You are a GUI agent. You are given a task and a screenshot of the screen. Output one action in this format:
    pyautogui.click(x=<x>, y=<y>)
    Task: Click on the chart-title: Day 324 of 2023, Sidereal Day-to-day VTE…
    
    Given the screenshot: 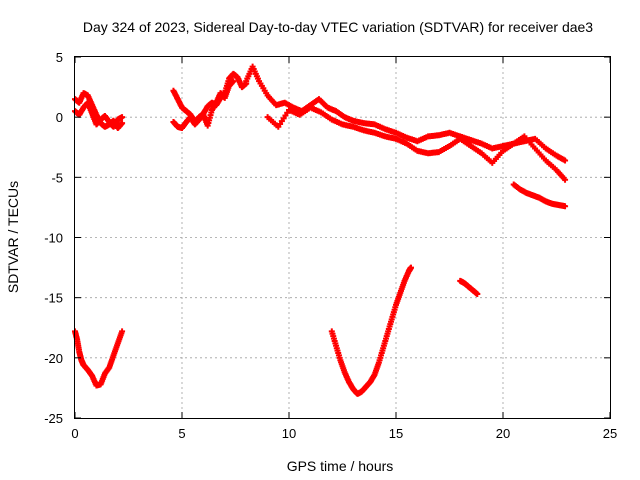 What is the action you would take?
    pyautogui.click(x=338, y=27)
    